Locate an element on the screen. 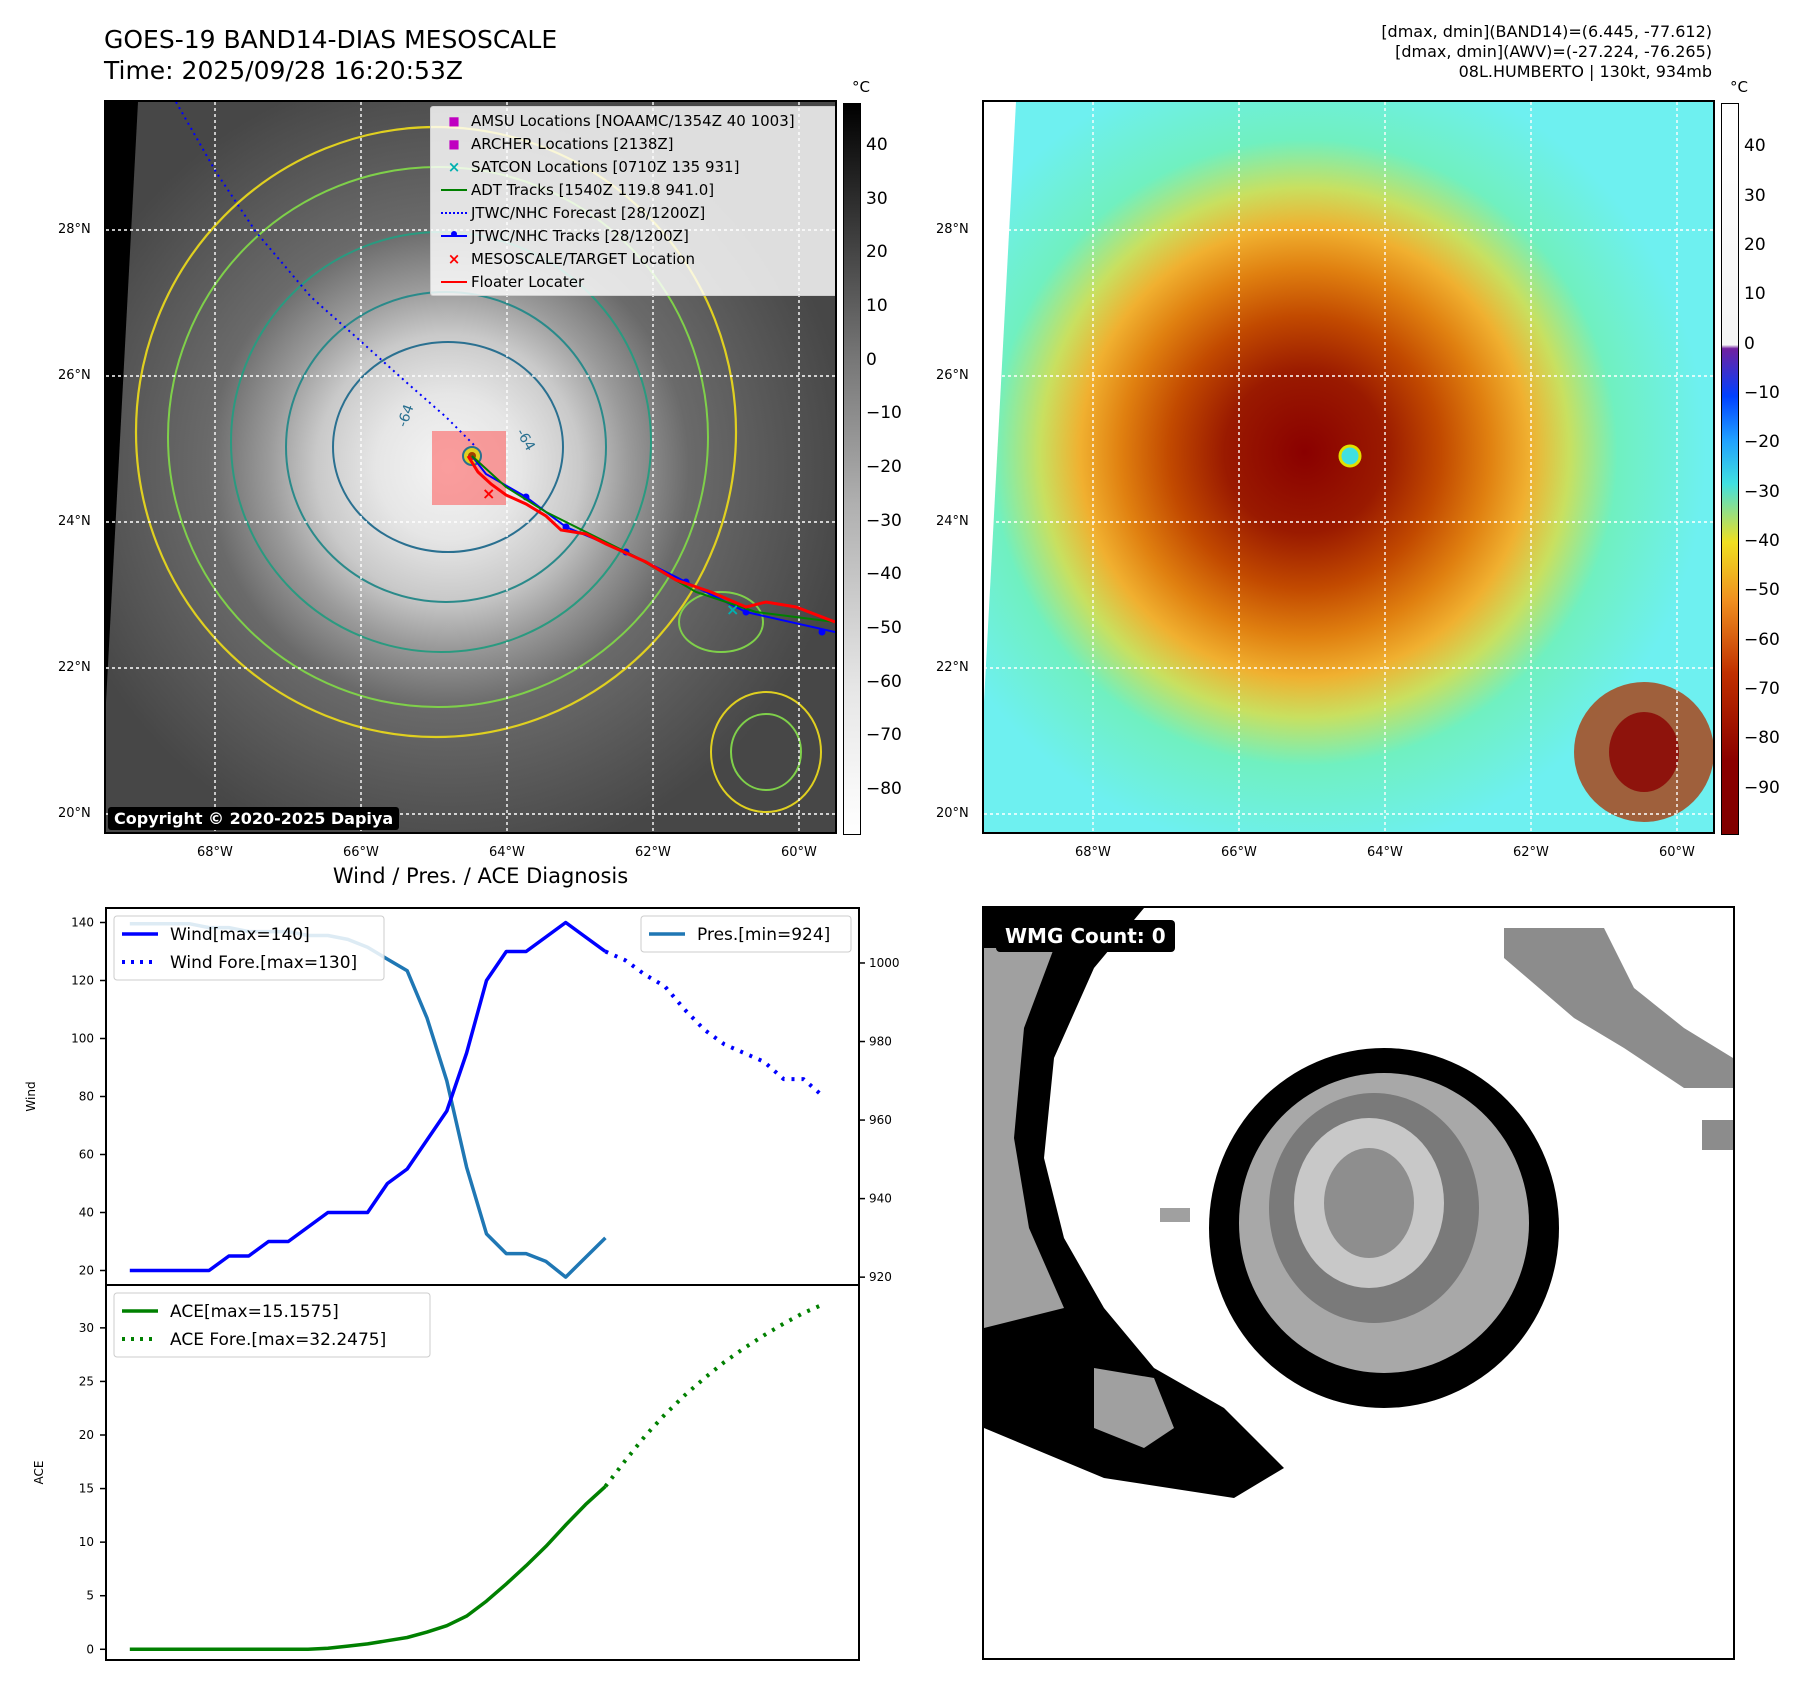 The image size is (1797, 1690). legend-amsu: ■ AMSU Locations [NOAAMC/1354Z 40 1003] is located at coordinates (636, 120).